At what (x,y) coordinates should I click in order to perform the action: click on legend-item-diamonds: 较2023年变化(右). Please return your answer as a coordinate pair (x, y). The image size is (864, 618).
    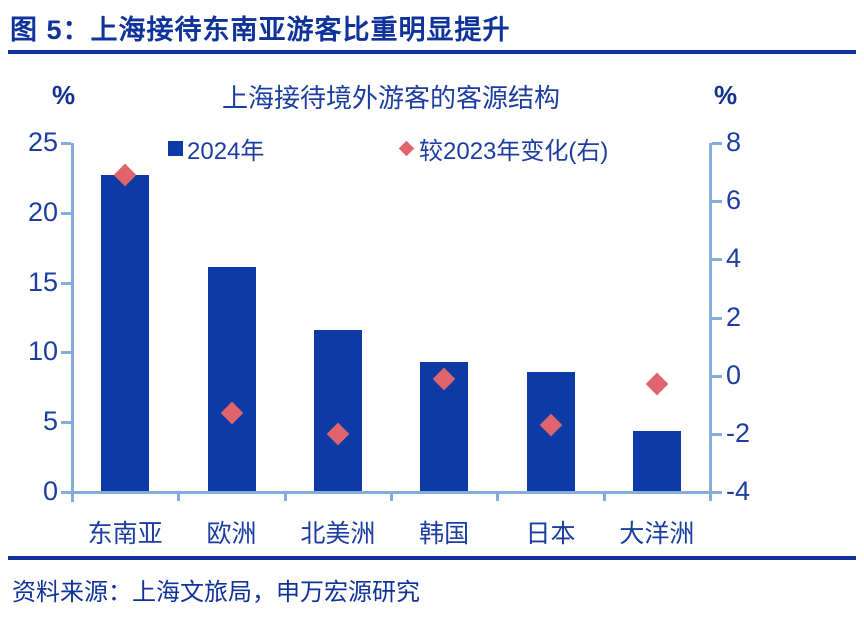
    Looking at the image, I should click on (503, 148).